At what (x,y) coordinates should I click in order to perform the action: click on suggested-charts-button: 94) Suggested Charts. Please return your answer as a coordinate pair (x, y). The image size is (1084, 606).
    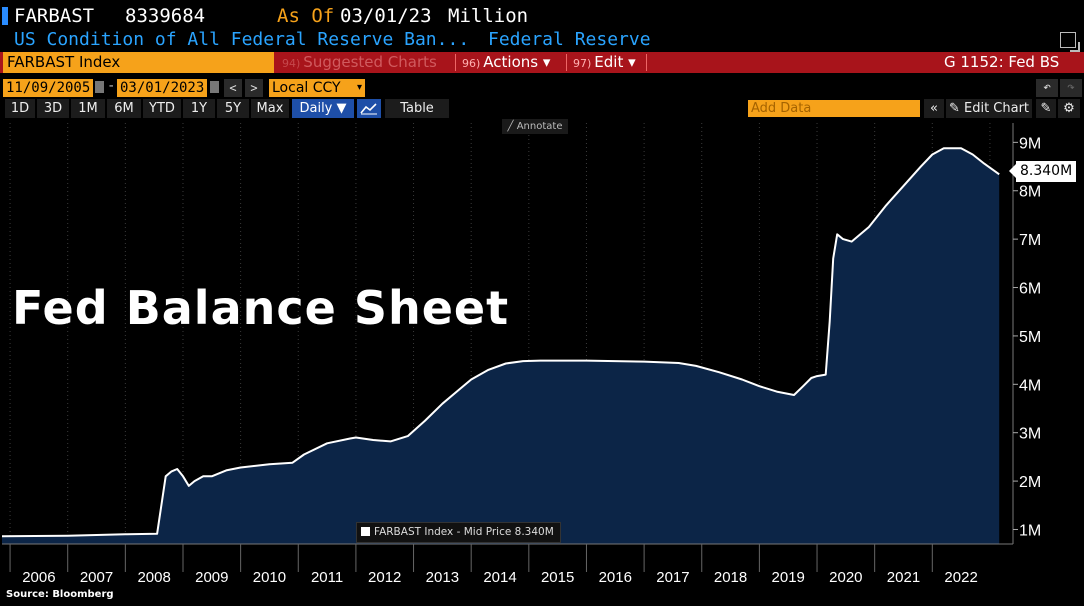
    Looking at the image, I should click on (359, 62).